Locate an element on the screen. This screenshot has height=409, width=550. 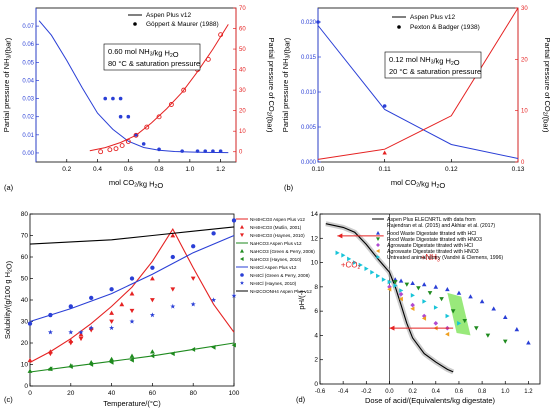
panel-d-xtick-label: 0.6 is located at coordinates (459, 392).